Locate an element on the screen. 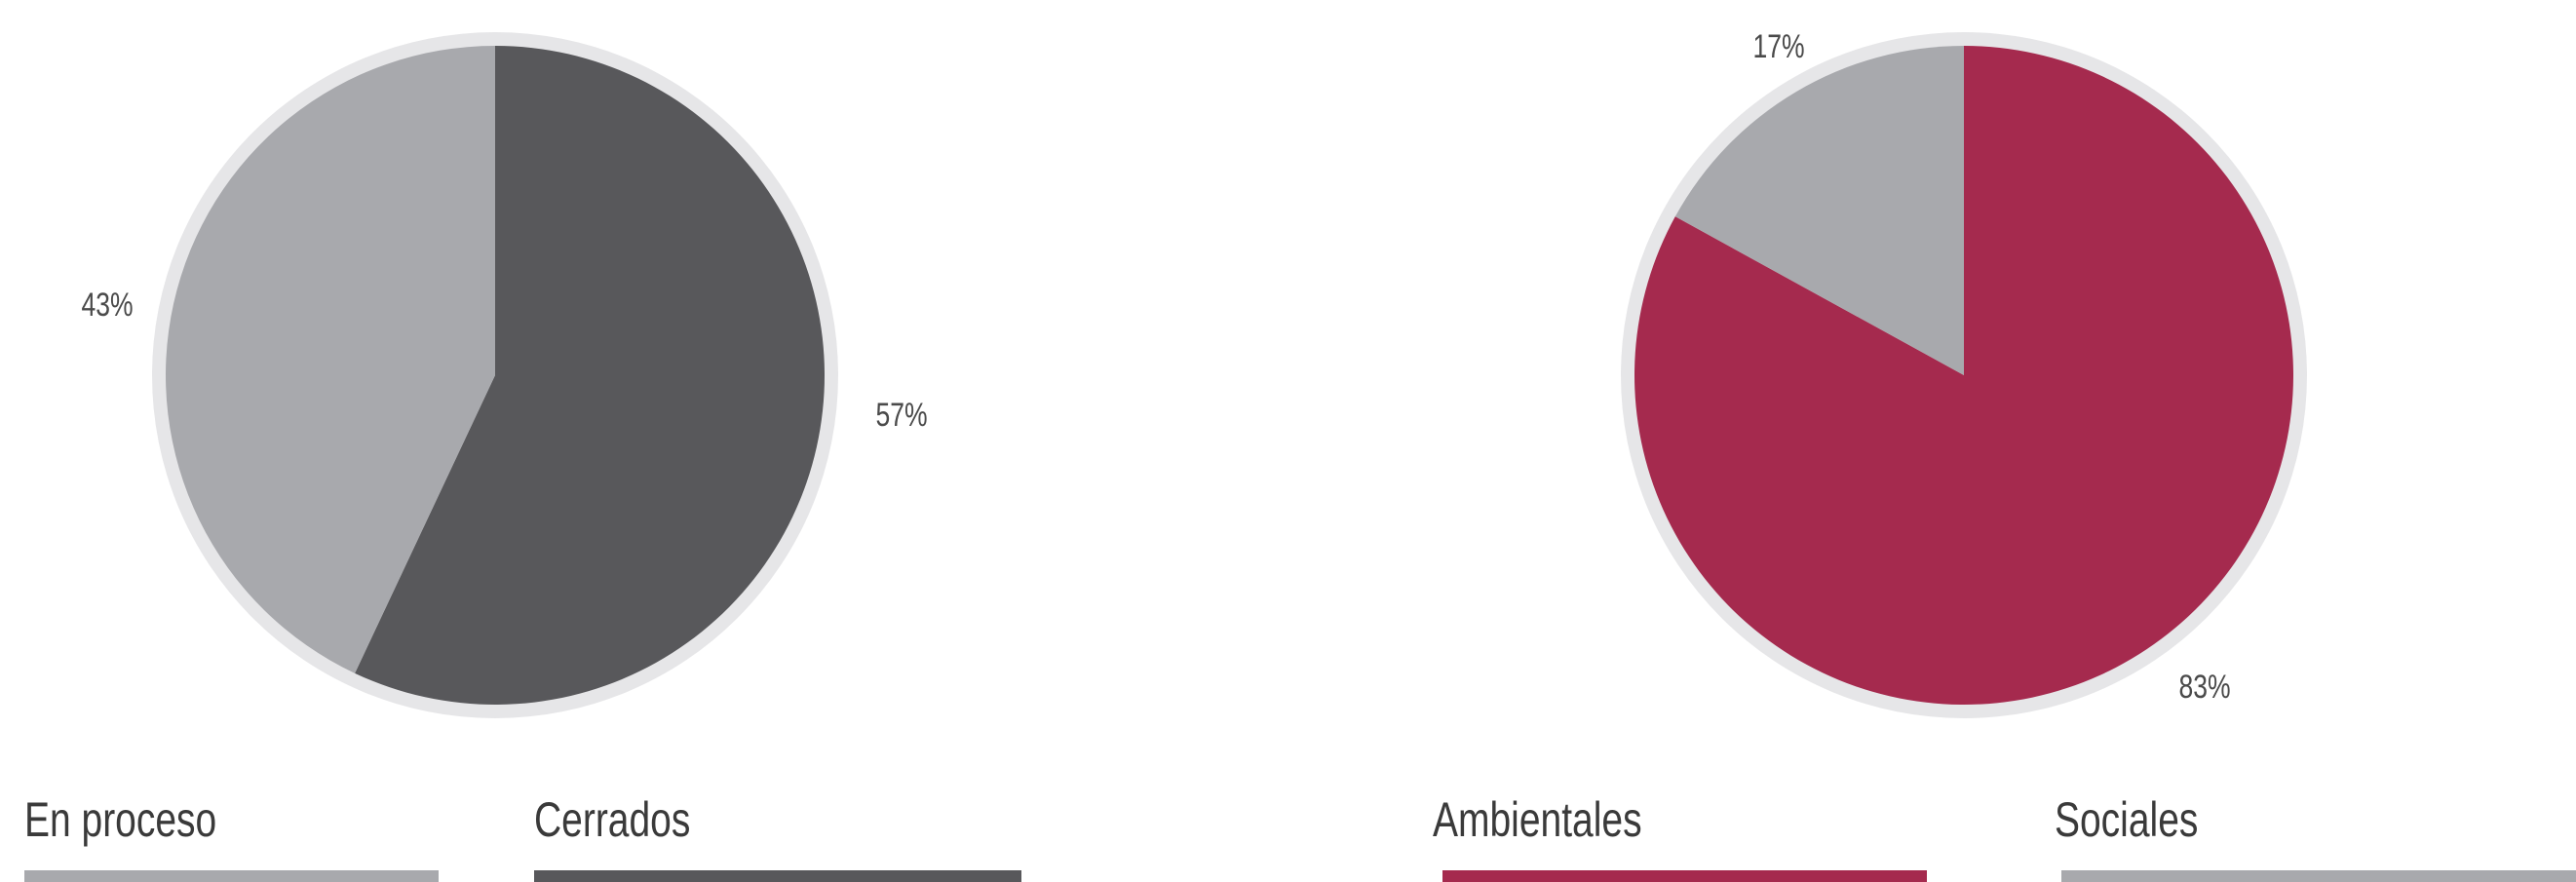  pie-slice-sociales is located at coordinates (1819, 210).